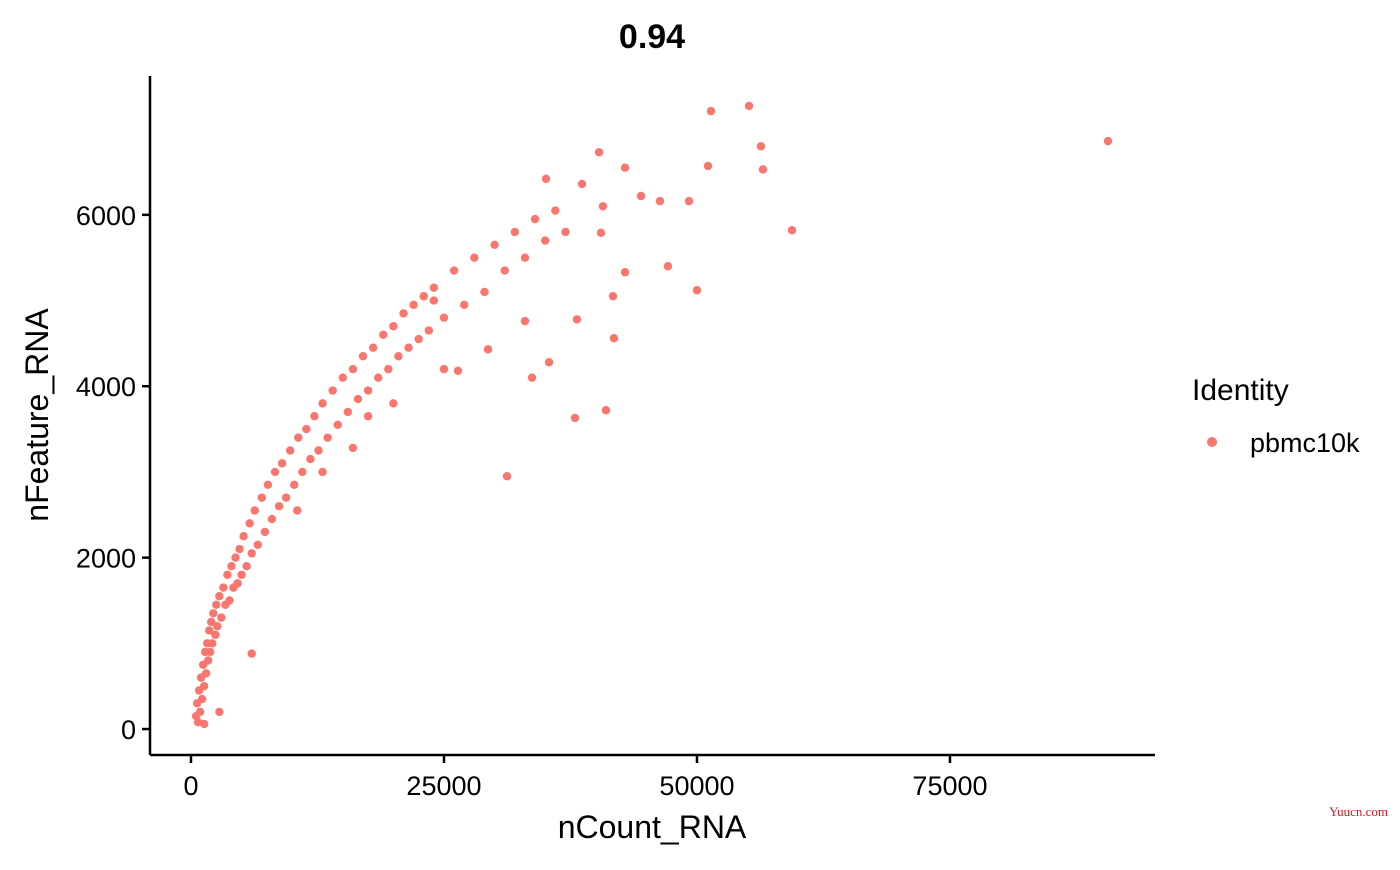 Image resolution: width=1400 pixels, height=870 pixels. I want to click on y-tick-label: 4000, so click(106, 387).